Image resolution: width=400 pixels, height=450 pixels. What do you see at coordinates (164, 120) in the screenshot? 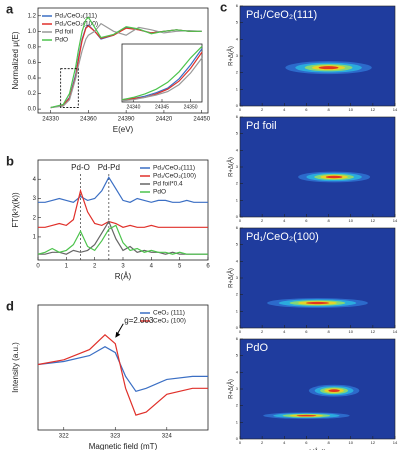
I see `x-tick-label: 24420` at bounding box center [164, 120].